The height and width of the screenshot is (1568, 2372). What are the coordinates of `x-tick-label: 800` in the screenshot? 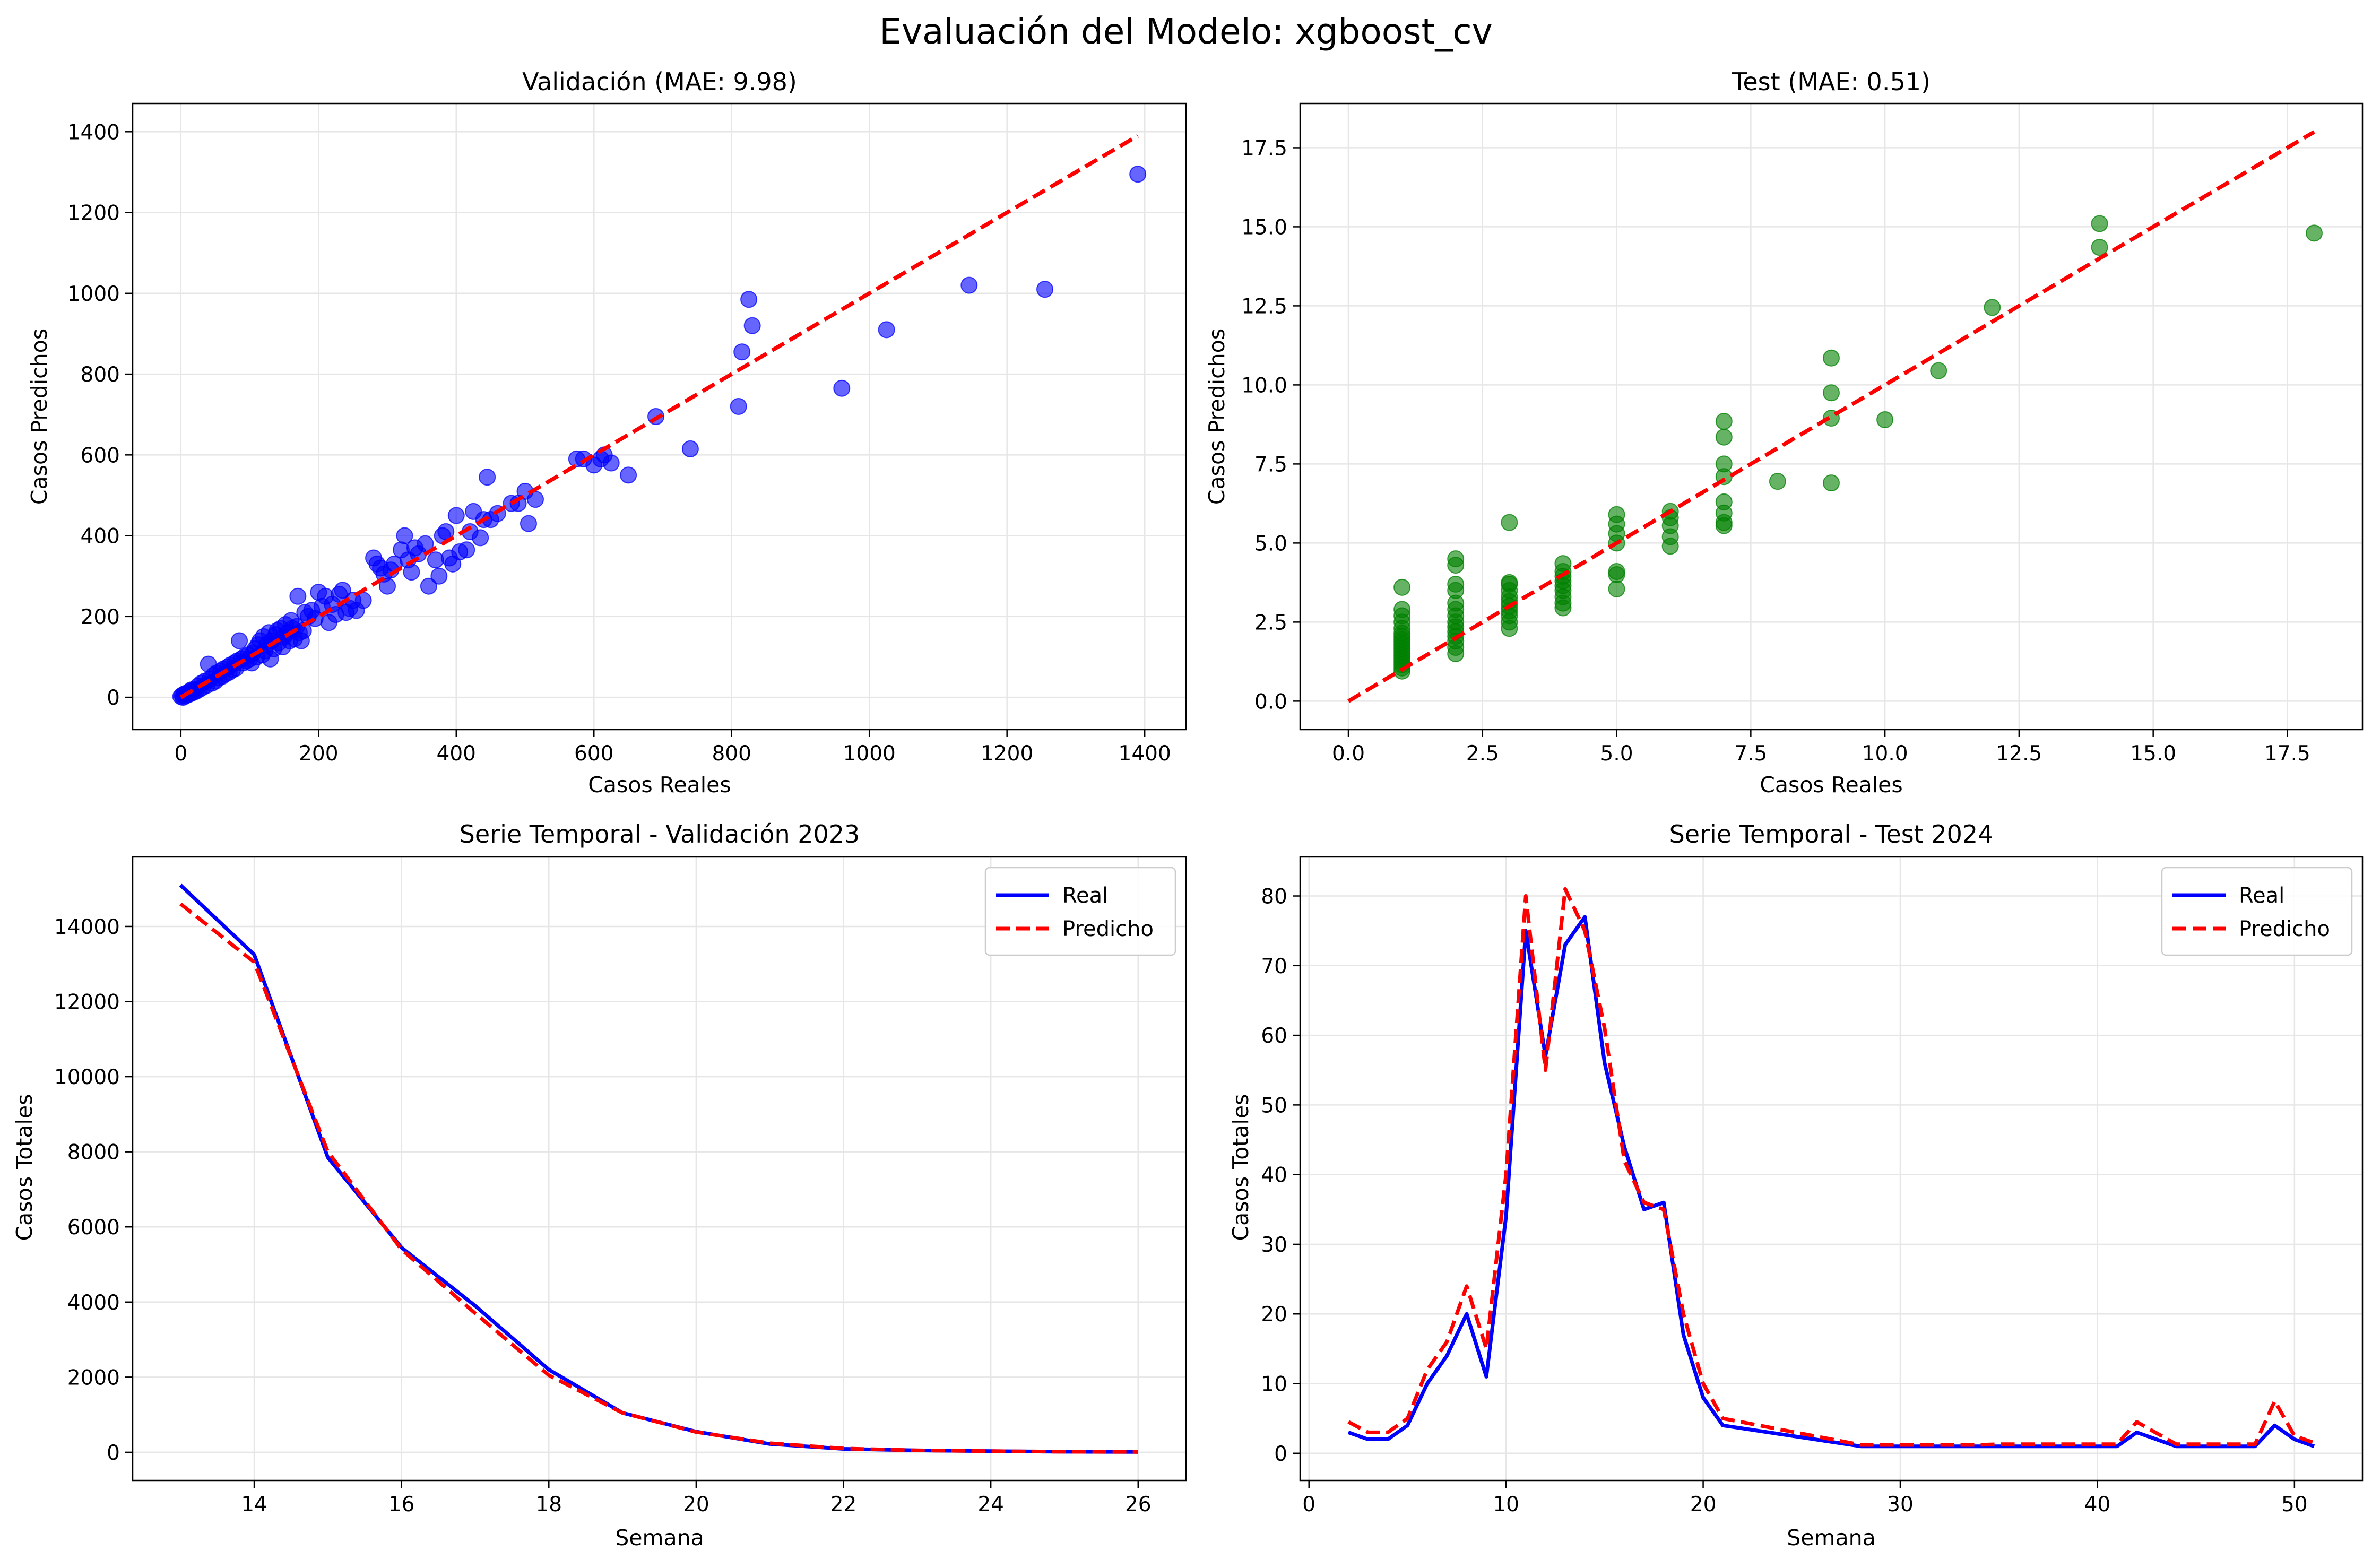 It's located at (732, 754).